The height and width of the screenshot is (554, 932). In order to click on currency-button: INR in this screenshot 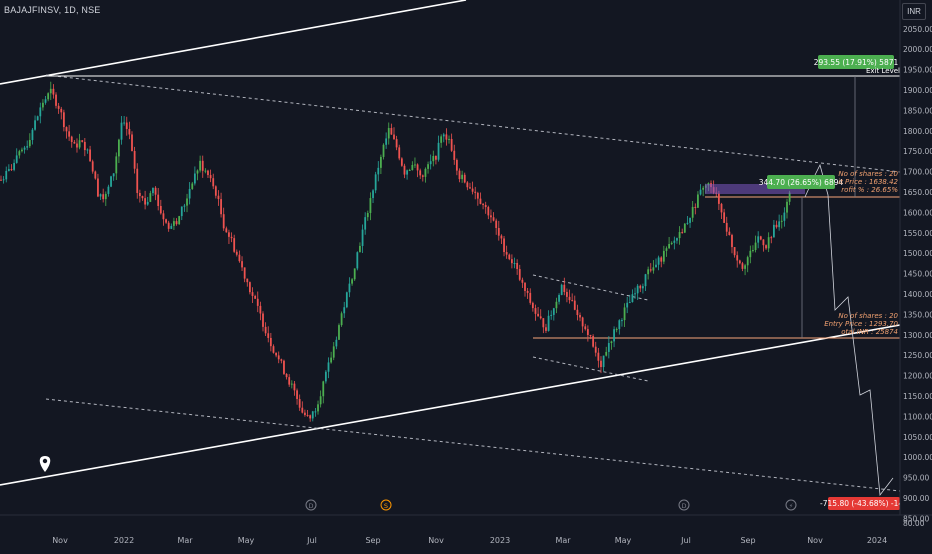, I will do `click(914, 11)`.